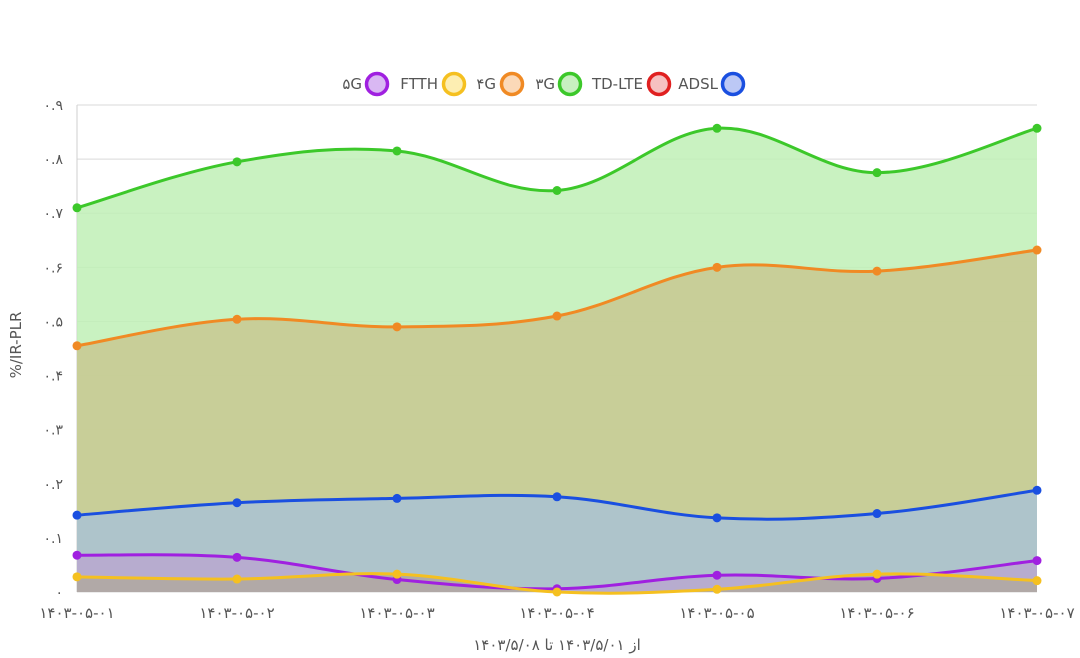 The width and height of the screenshot is (1080, 658). I want to click on y-tick-label: ۰.۱, so click(54, 539).